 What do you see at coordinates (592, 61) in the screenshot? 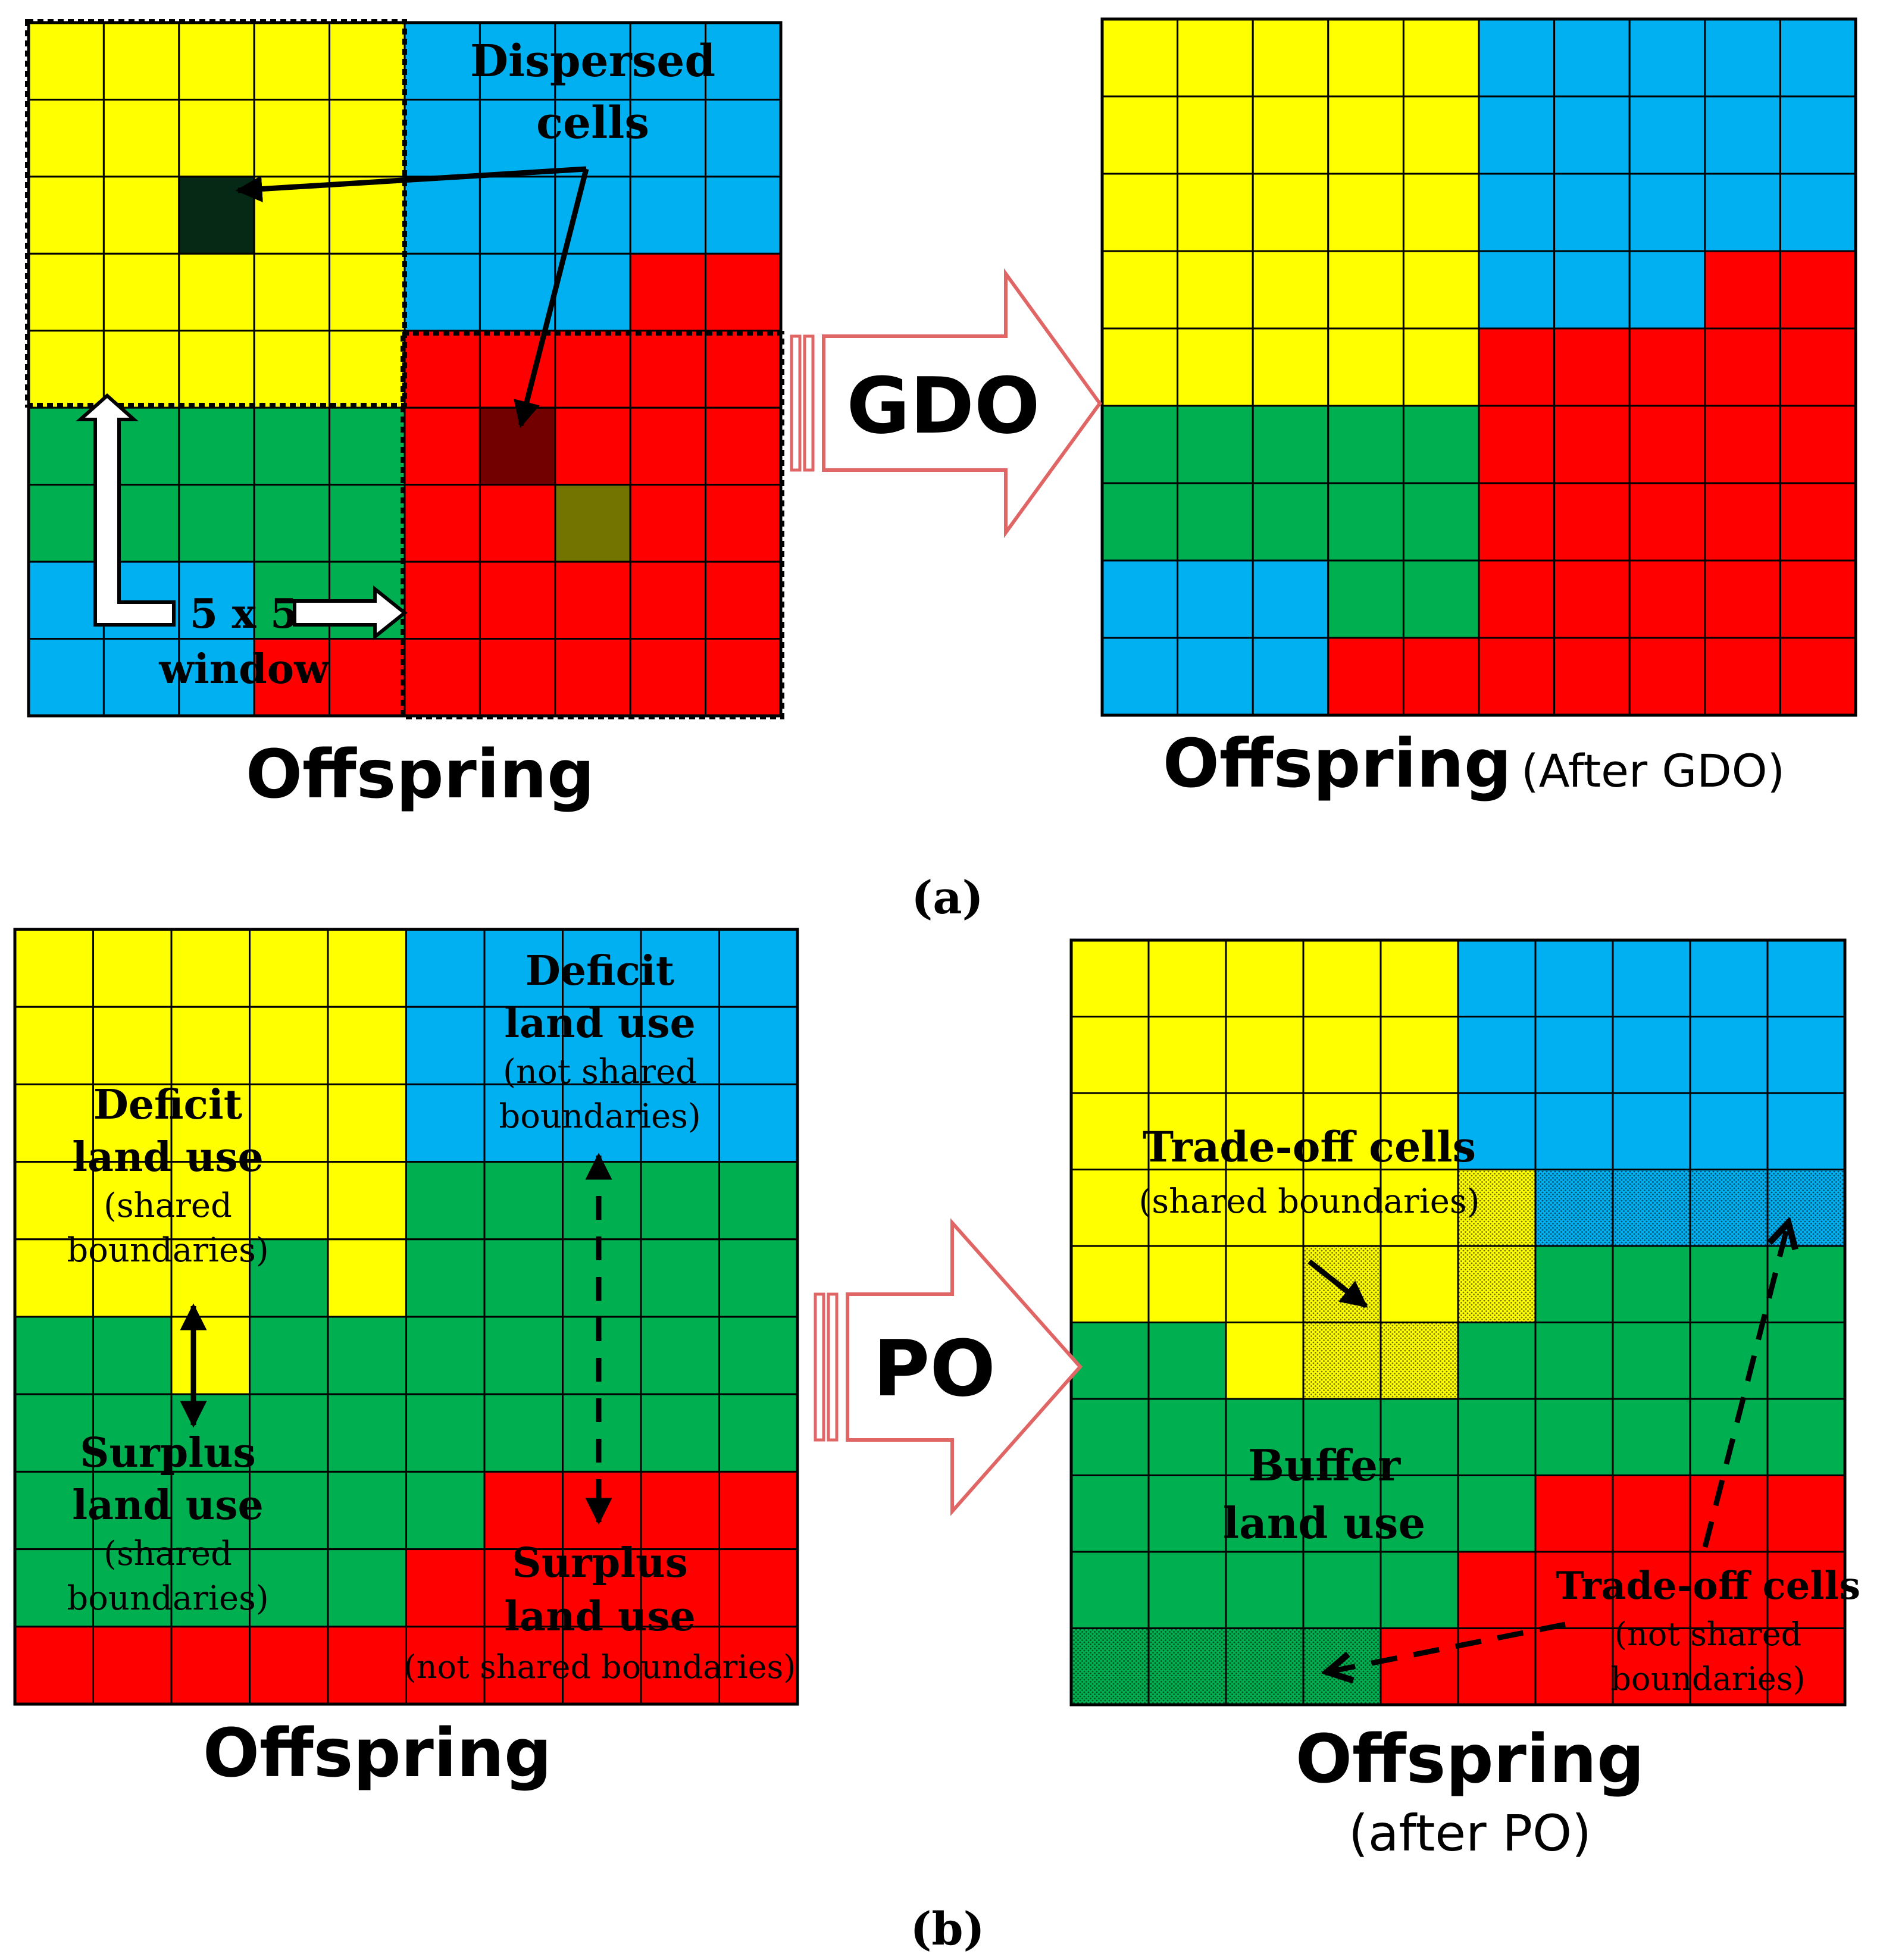
I see `label-dispersed: Dispersed` at bounding box center [592, 61].